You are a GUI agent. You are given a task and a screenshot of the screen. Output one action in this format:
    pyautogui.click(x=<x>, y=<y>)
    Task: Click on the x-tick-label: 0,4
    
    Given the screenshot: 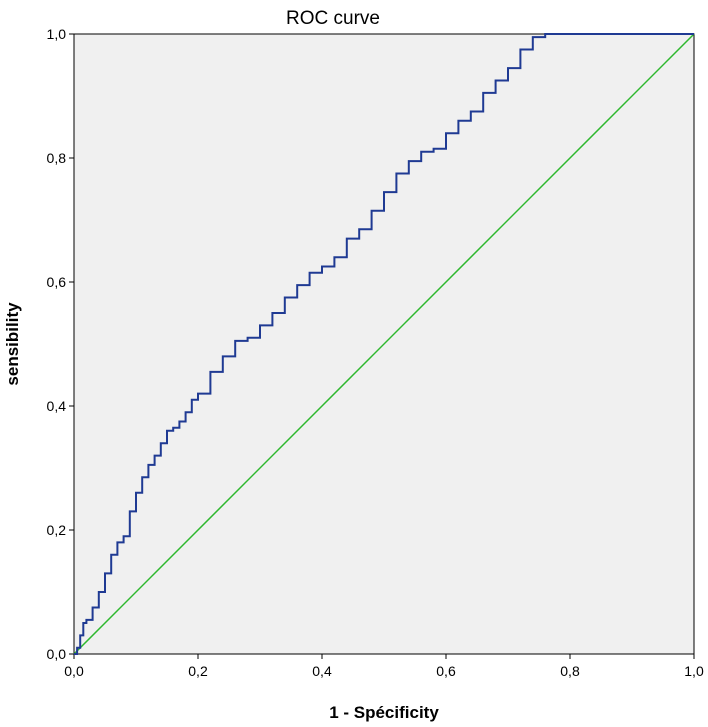 What is the action you would take?
    pyautogui.click(x=322, y=671)
    